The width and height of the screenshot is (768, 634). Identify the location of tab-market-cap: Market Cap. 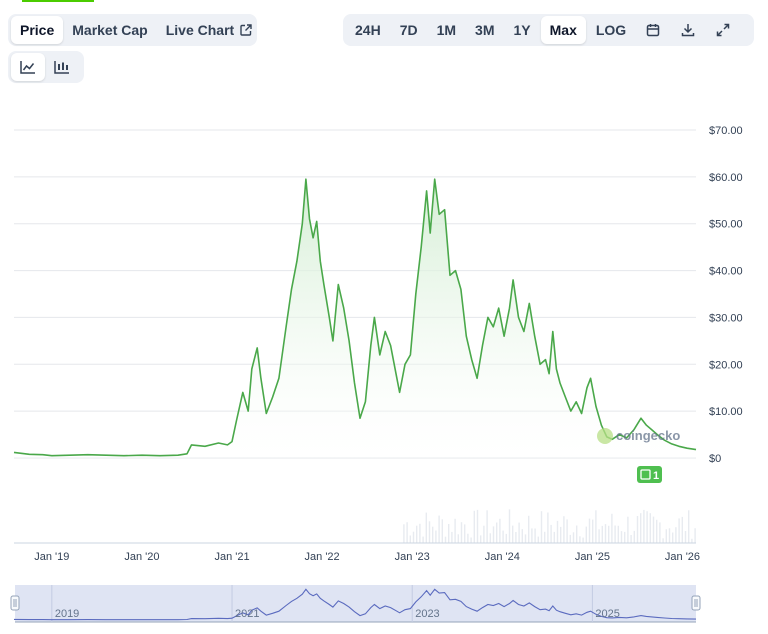
(109, 30).